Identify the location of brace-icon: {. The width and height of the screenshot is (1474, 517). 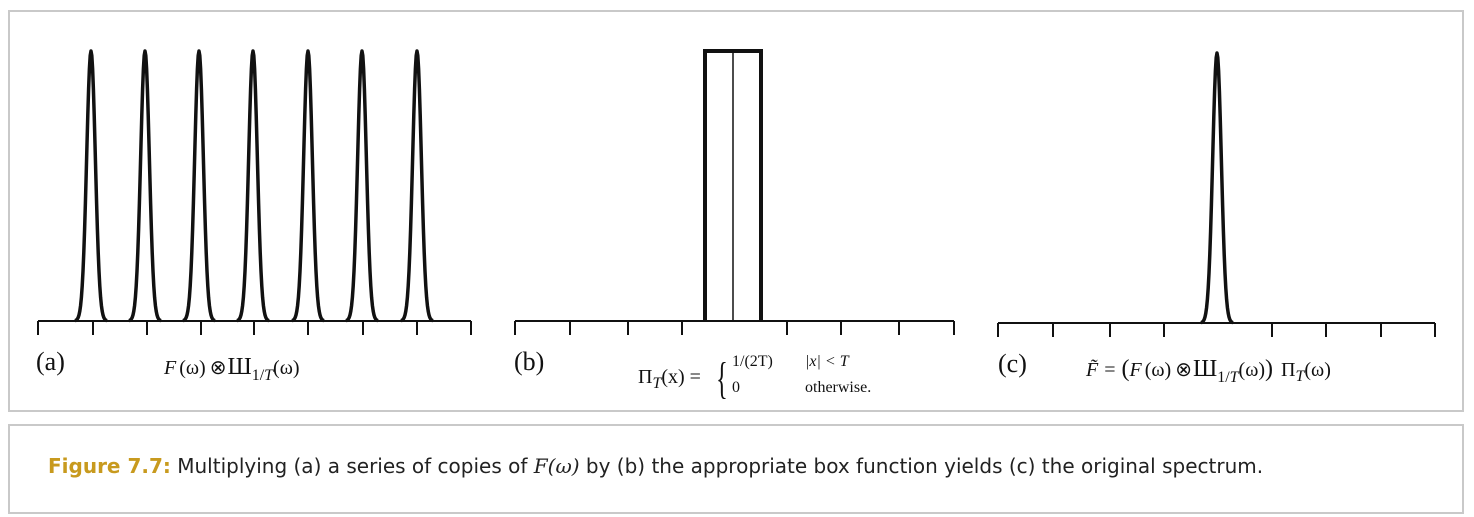
(722, 378).